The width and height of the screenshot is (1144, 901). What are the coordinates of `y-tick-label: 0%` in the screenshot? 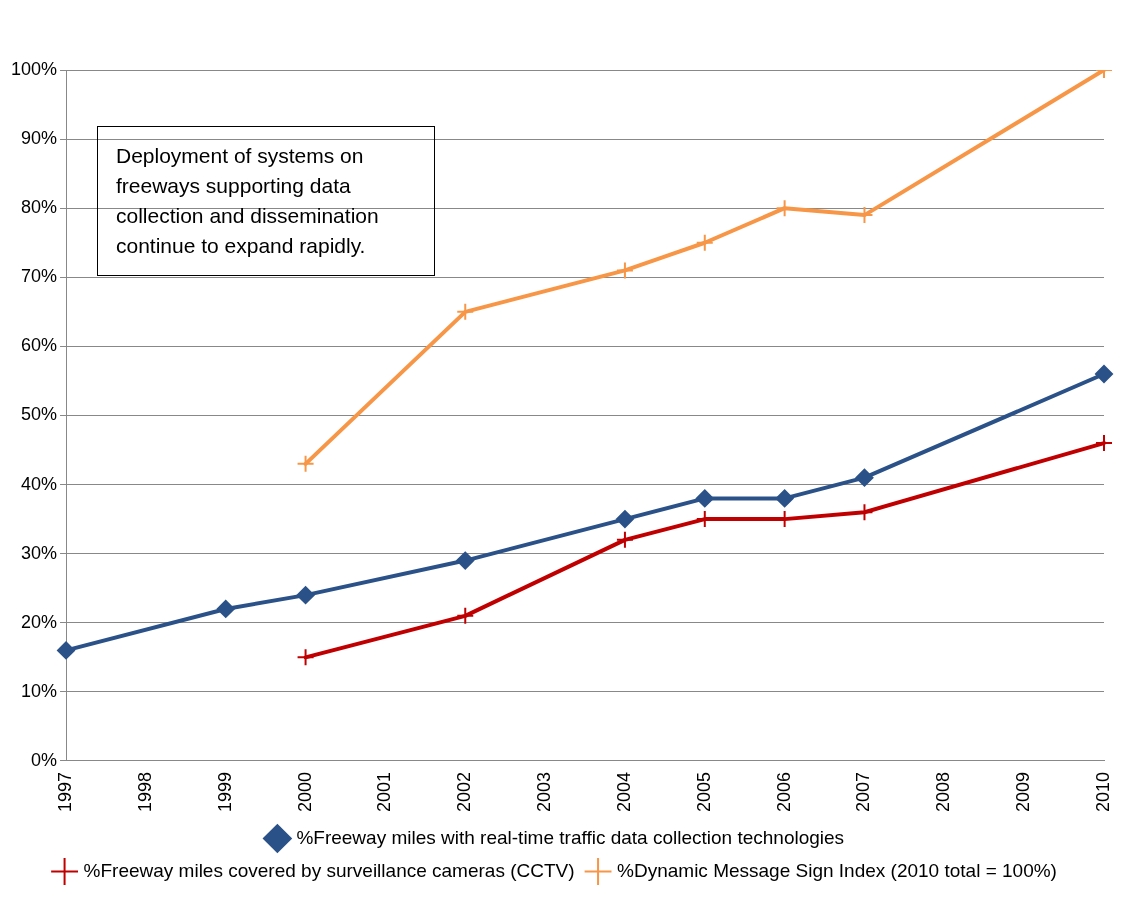 It's located at (44, 759).